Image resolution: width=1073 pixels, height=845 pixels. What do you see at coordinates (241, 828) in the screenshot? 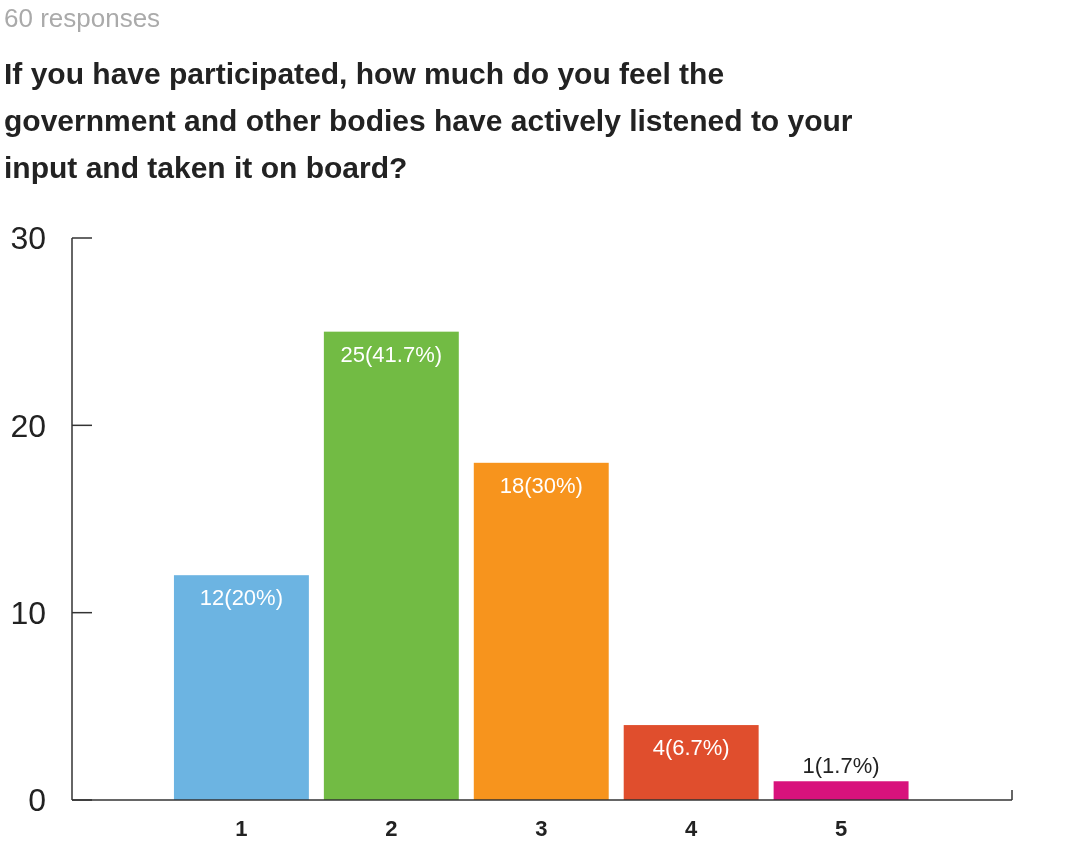
I see `x-tick-label: 1` at bounding box center [241, 828].